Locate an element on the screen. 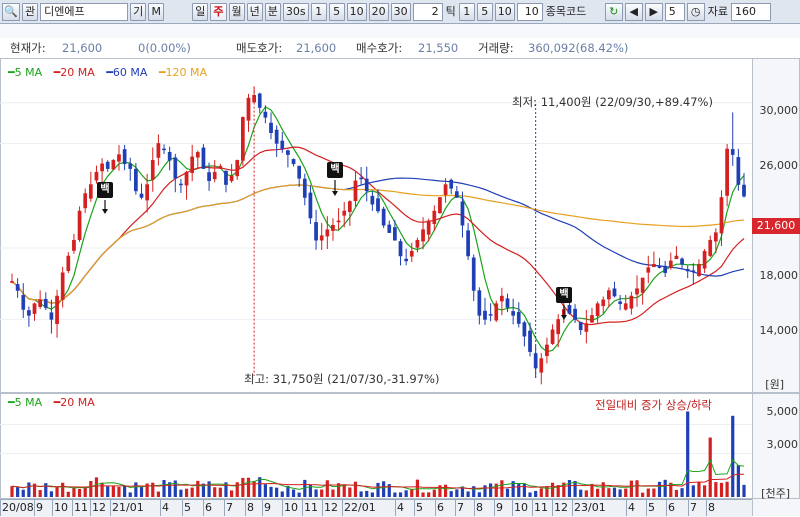 This screenshot has width=800, height=517. tab-year: 년 is located at coordinates (254, 11).